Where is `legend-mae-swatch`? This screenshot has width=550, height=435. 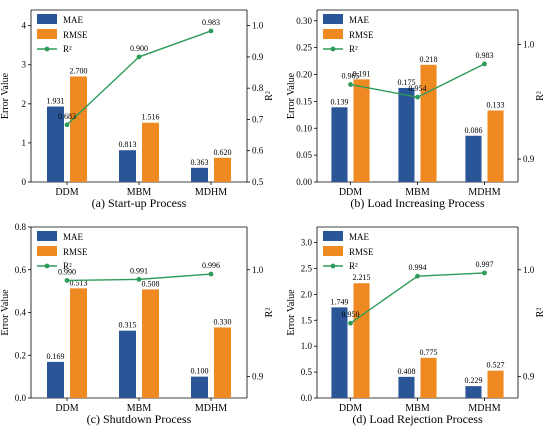
legend-mae-swatch is located at coordinates (333, 19).